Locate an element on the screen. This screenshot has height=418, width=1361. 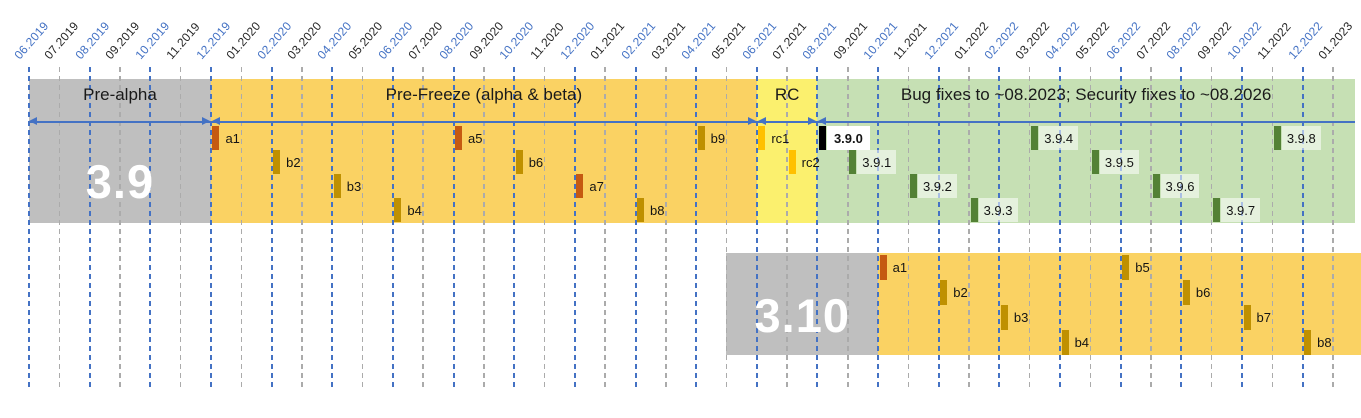
phase-label-pre-freeze: Pre-Freeze (alpha & beta) is located at coordinates (484, 94).